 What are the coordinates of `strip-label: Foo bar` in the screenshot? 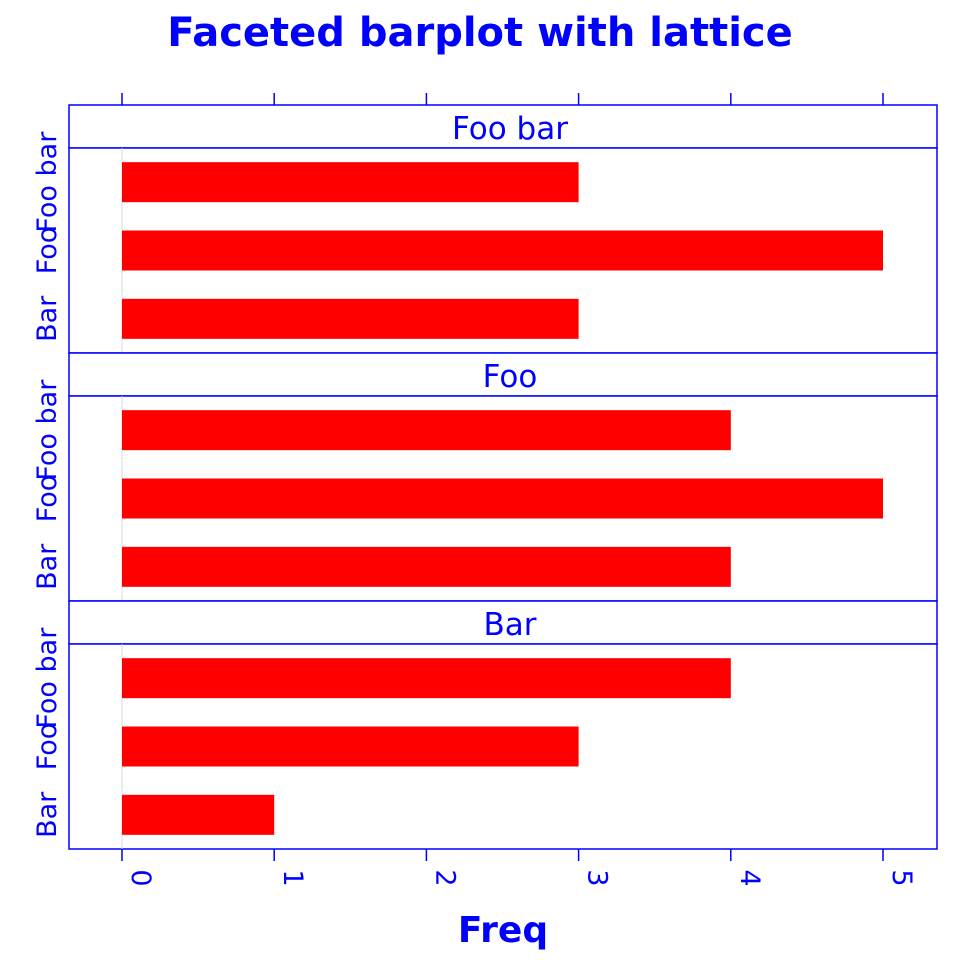 It's located at (510, 129).